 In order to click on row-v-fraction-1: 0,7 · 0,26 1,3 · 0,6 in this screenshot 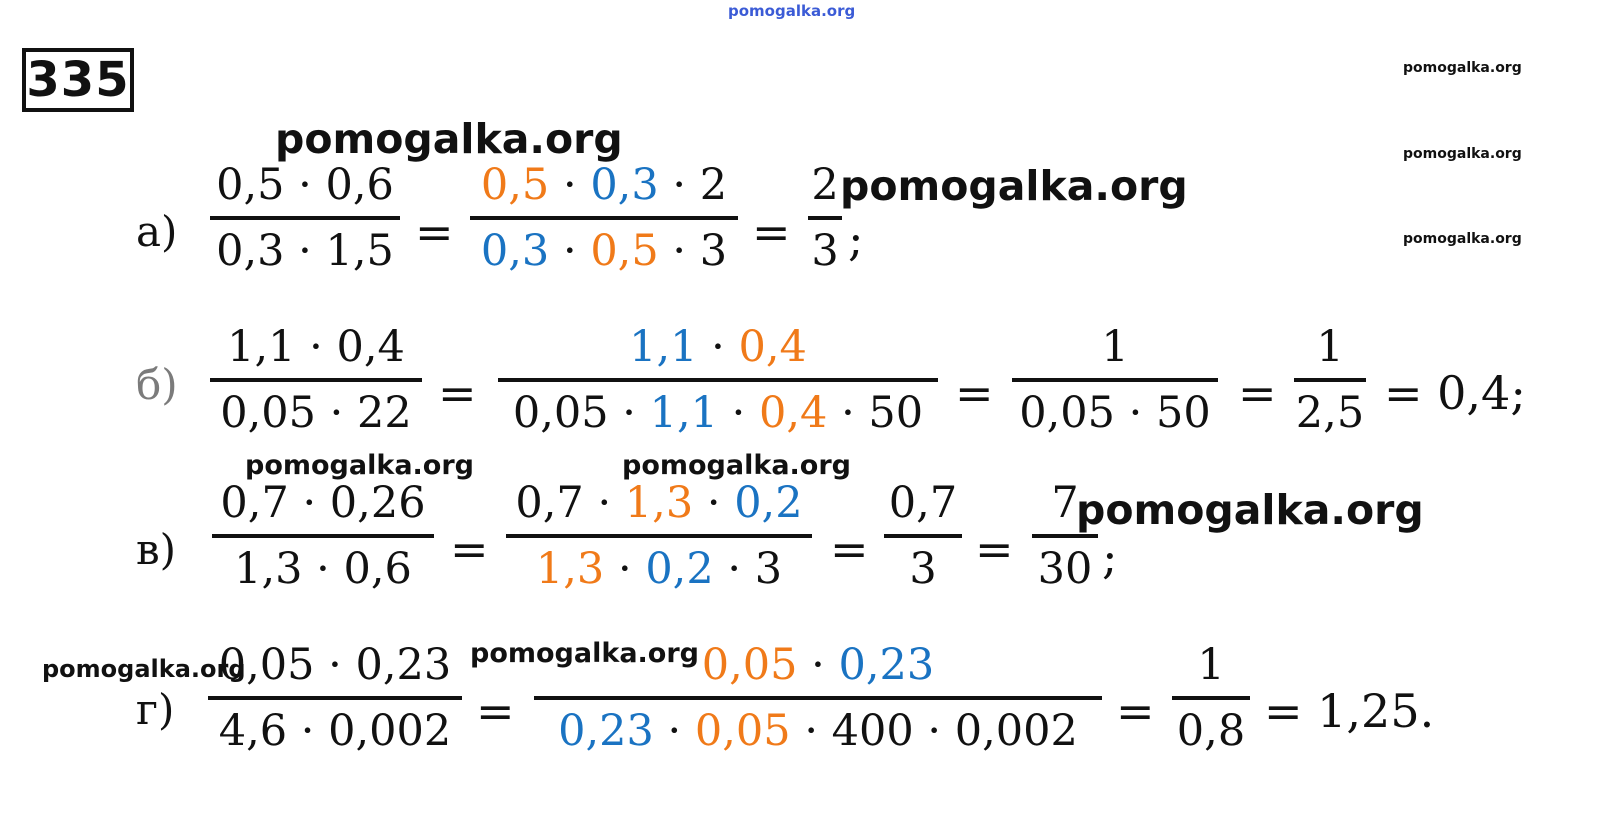, I will do `click(323, 536)`.